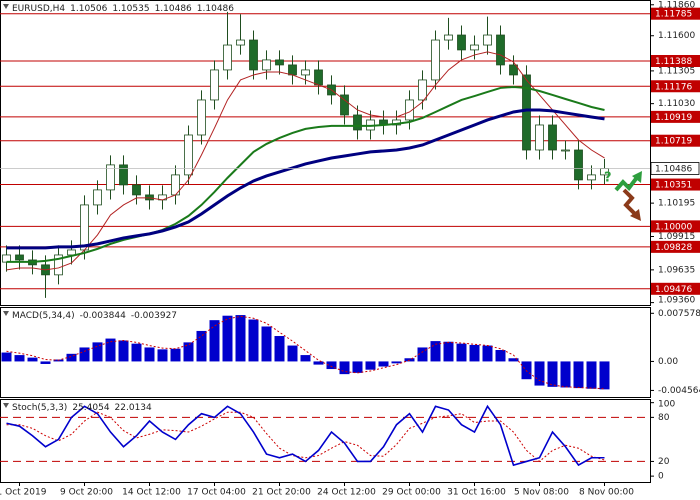 The width and height of the screenshot is (700, 500). I want to click on current-price-box, so click(675, 168).